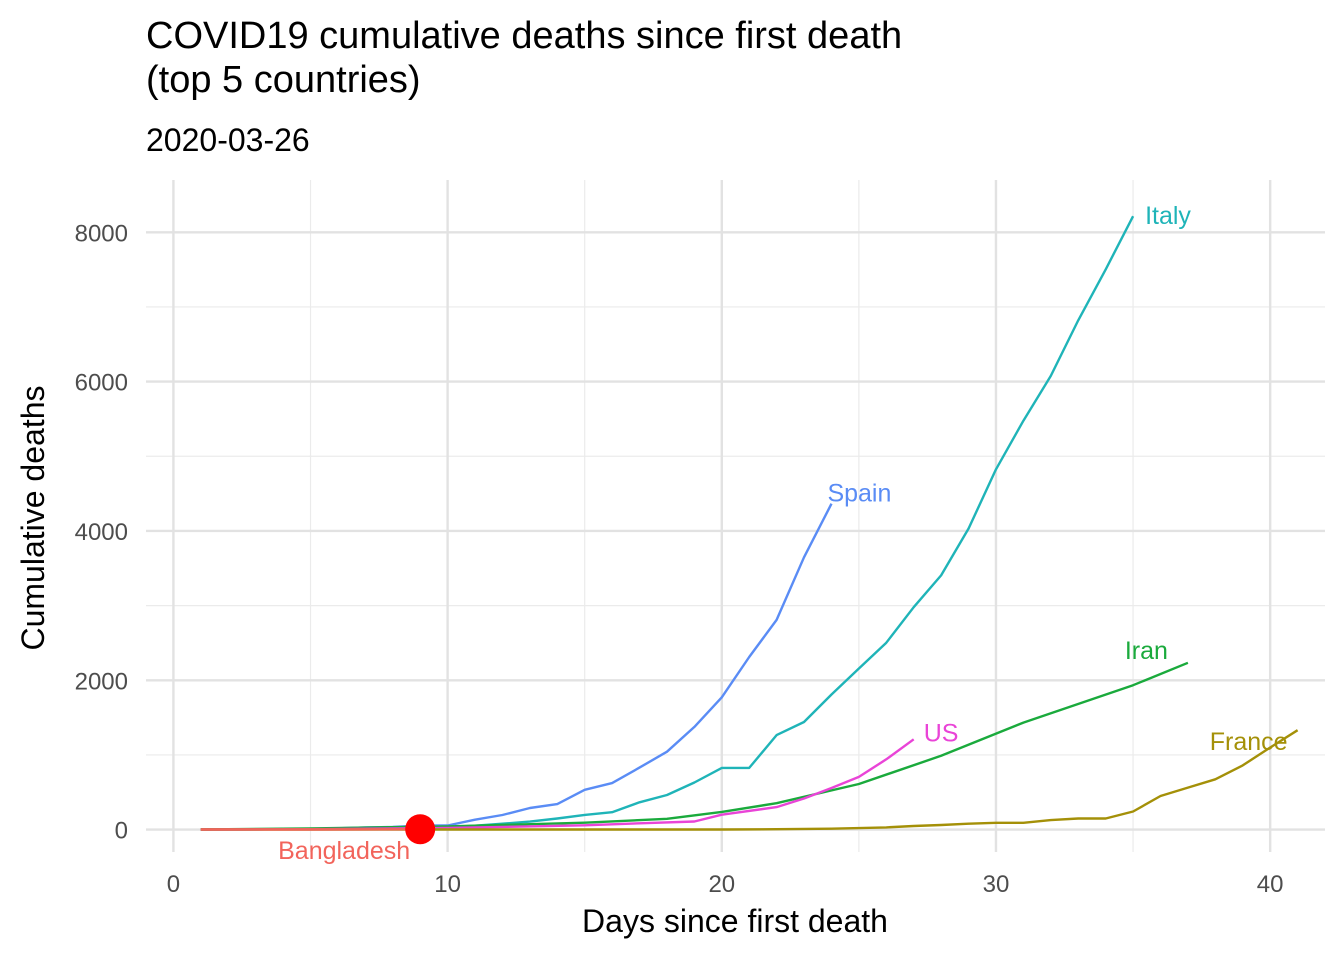 The width and height of the screenshot is (1344, 960). Describe the element at coordinates (996, 884) in the screenshot. I see `x-tick-label: 30` at that location.